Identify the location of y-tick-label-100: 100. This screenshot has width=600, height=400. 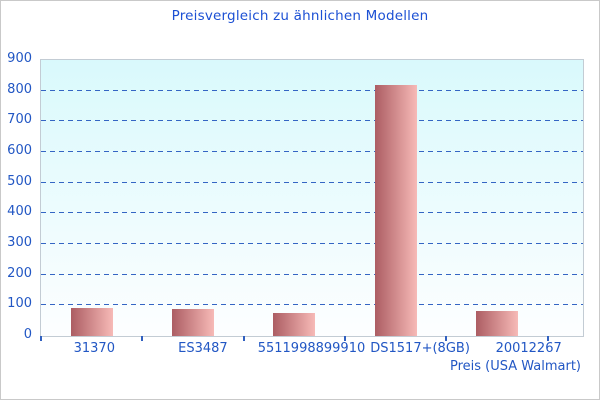
(19, 303).